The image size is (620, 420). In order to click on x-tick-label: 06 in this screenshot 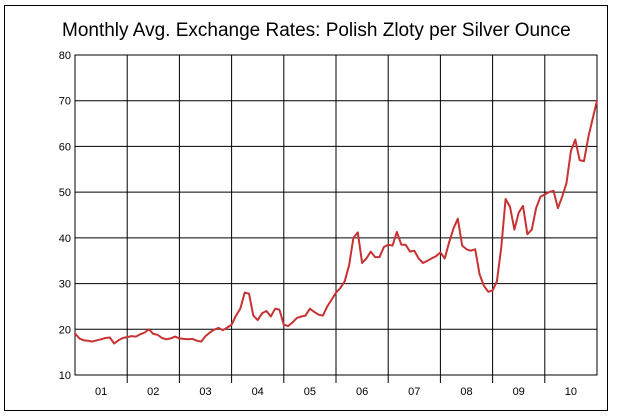, I will do `click(362, 392)`.